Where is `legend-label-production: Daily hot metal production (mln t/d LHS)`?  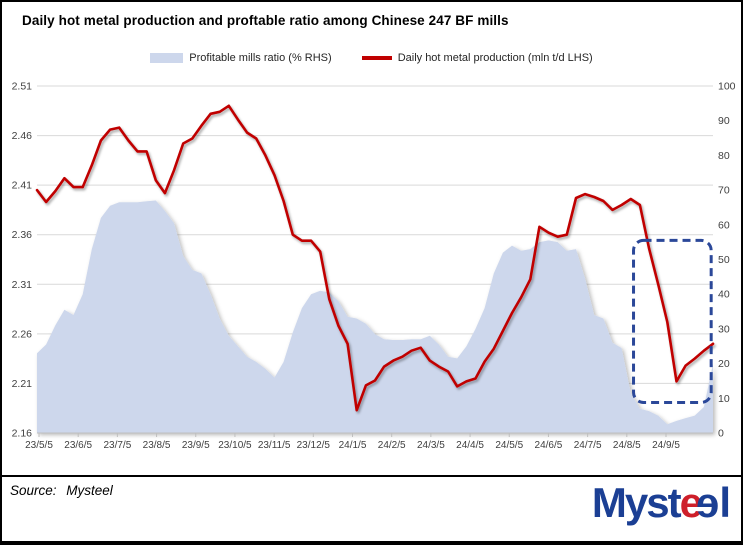
legend-label-production: Daily hot metal production (mln t/d LHS) is located at coordinates (495, 58).